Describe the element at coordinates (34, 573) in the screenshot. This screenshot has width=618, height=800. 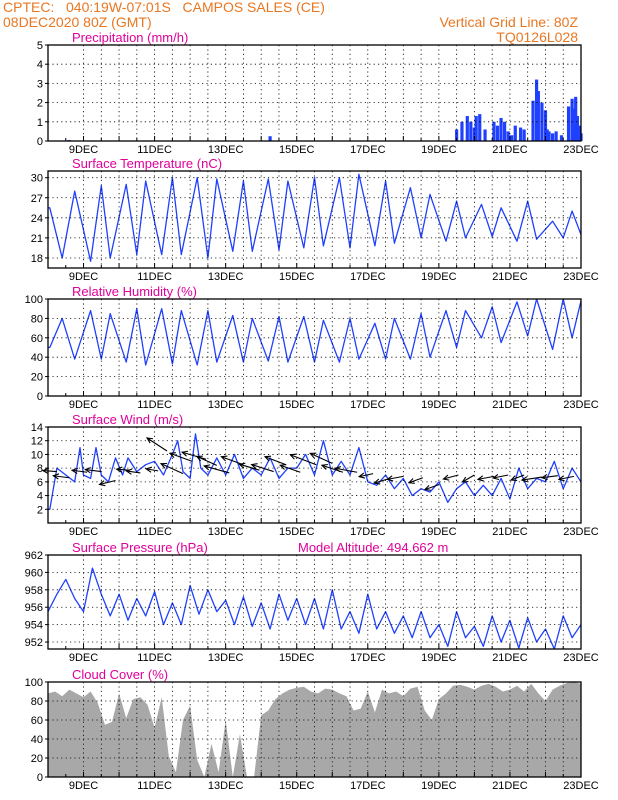
I see `pressure-ytick-label: 960` at that location.